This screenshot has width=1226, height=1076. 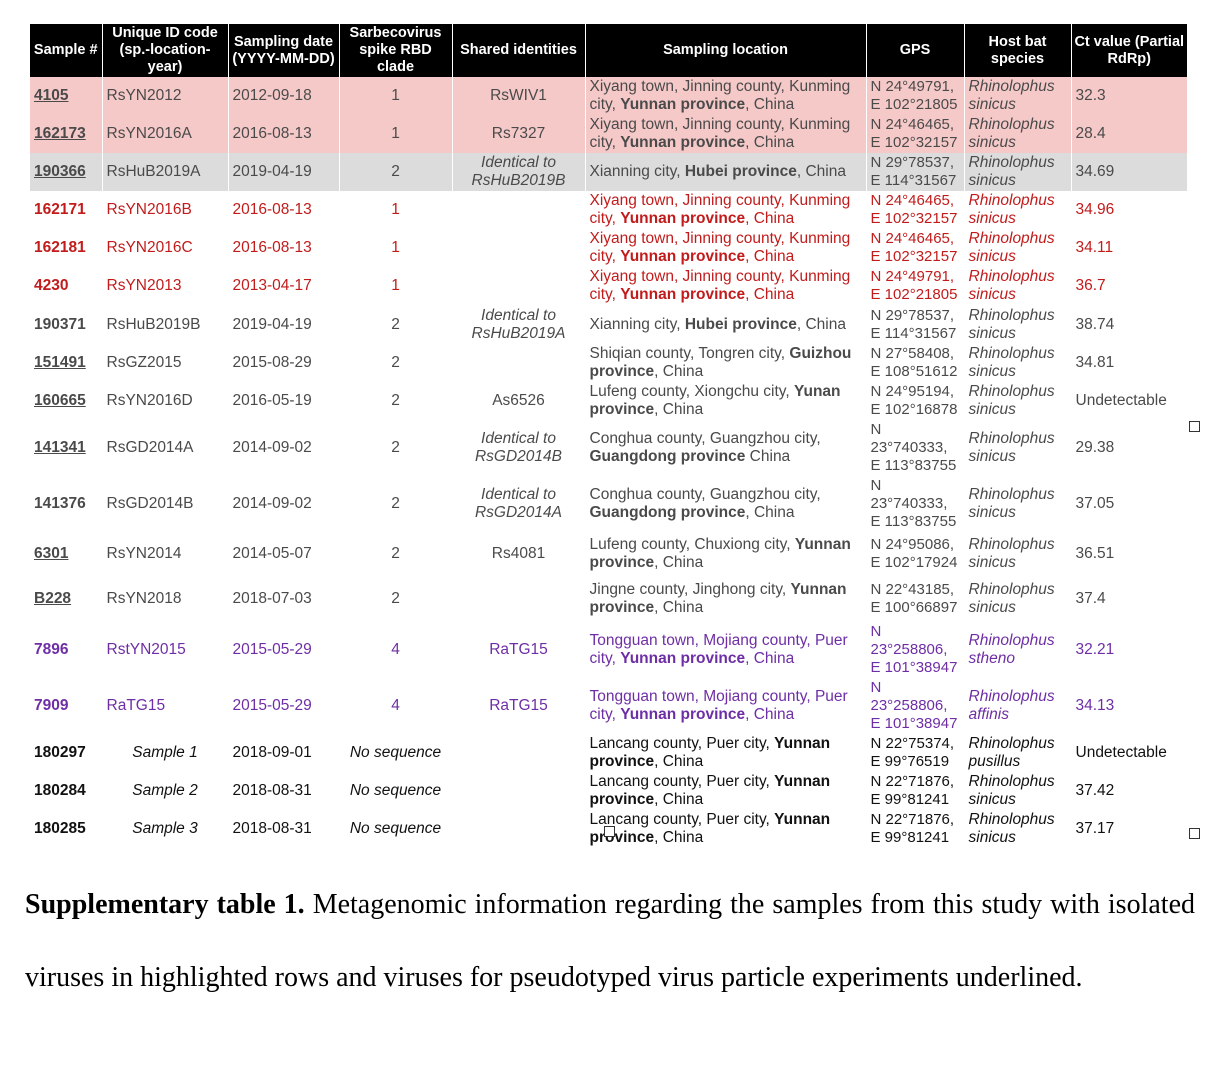 I want to click on cell-unique-id: RsGZ2015, so click(x=165, y=363).